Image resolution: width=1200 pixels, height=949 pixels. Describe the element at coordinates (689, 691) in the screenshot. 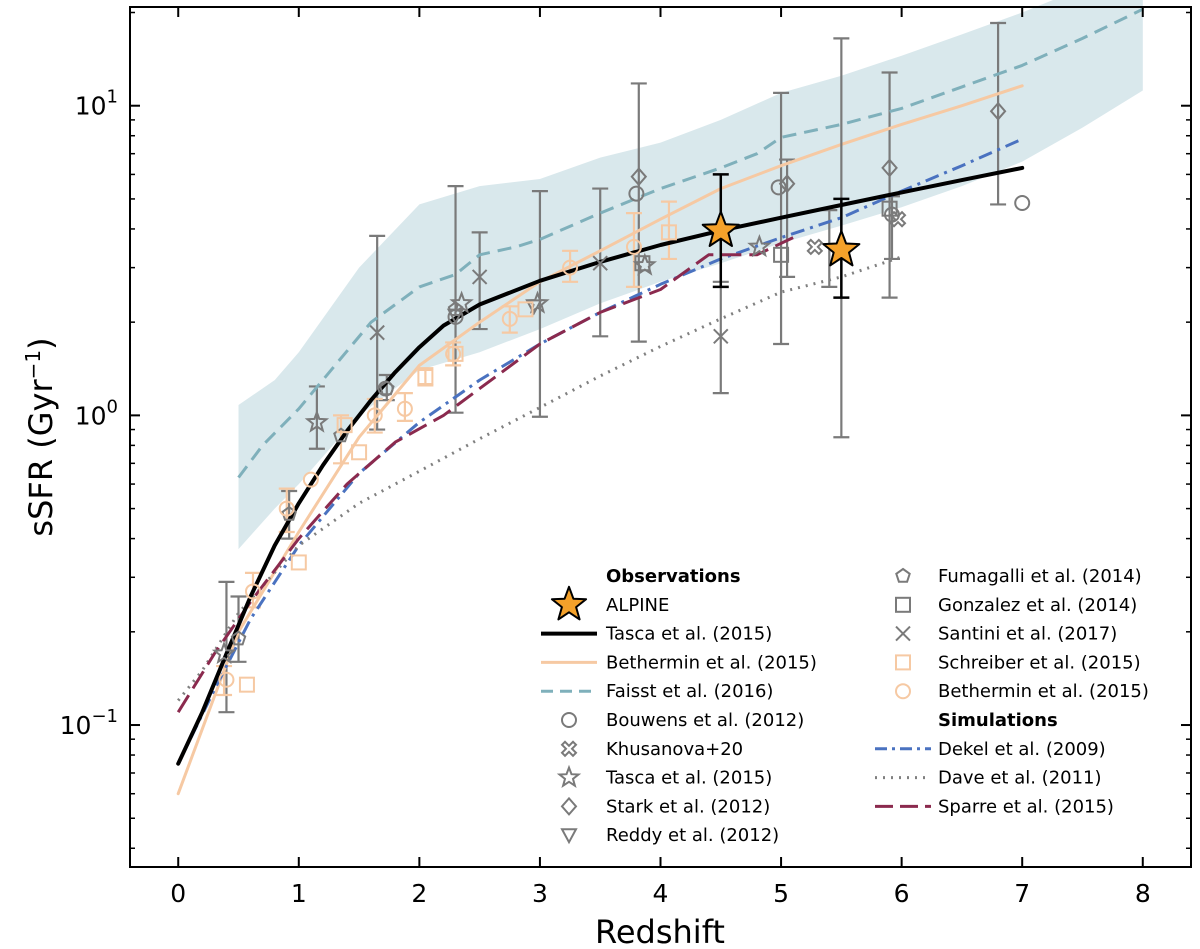

I see `legend-col1-faisst-et-al-2016-label: Faisst et al. (2016)` at that location.